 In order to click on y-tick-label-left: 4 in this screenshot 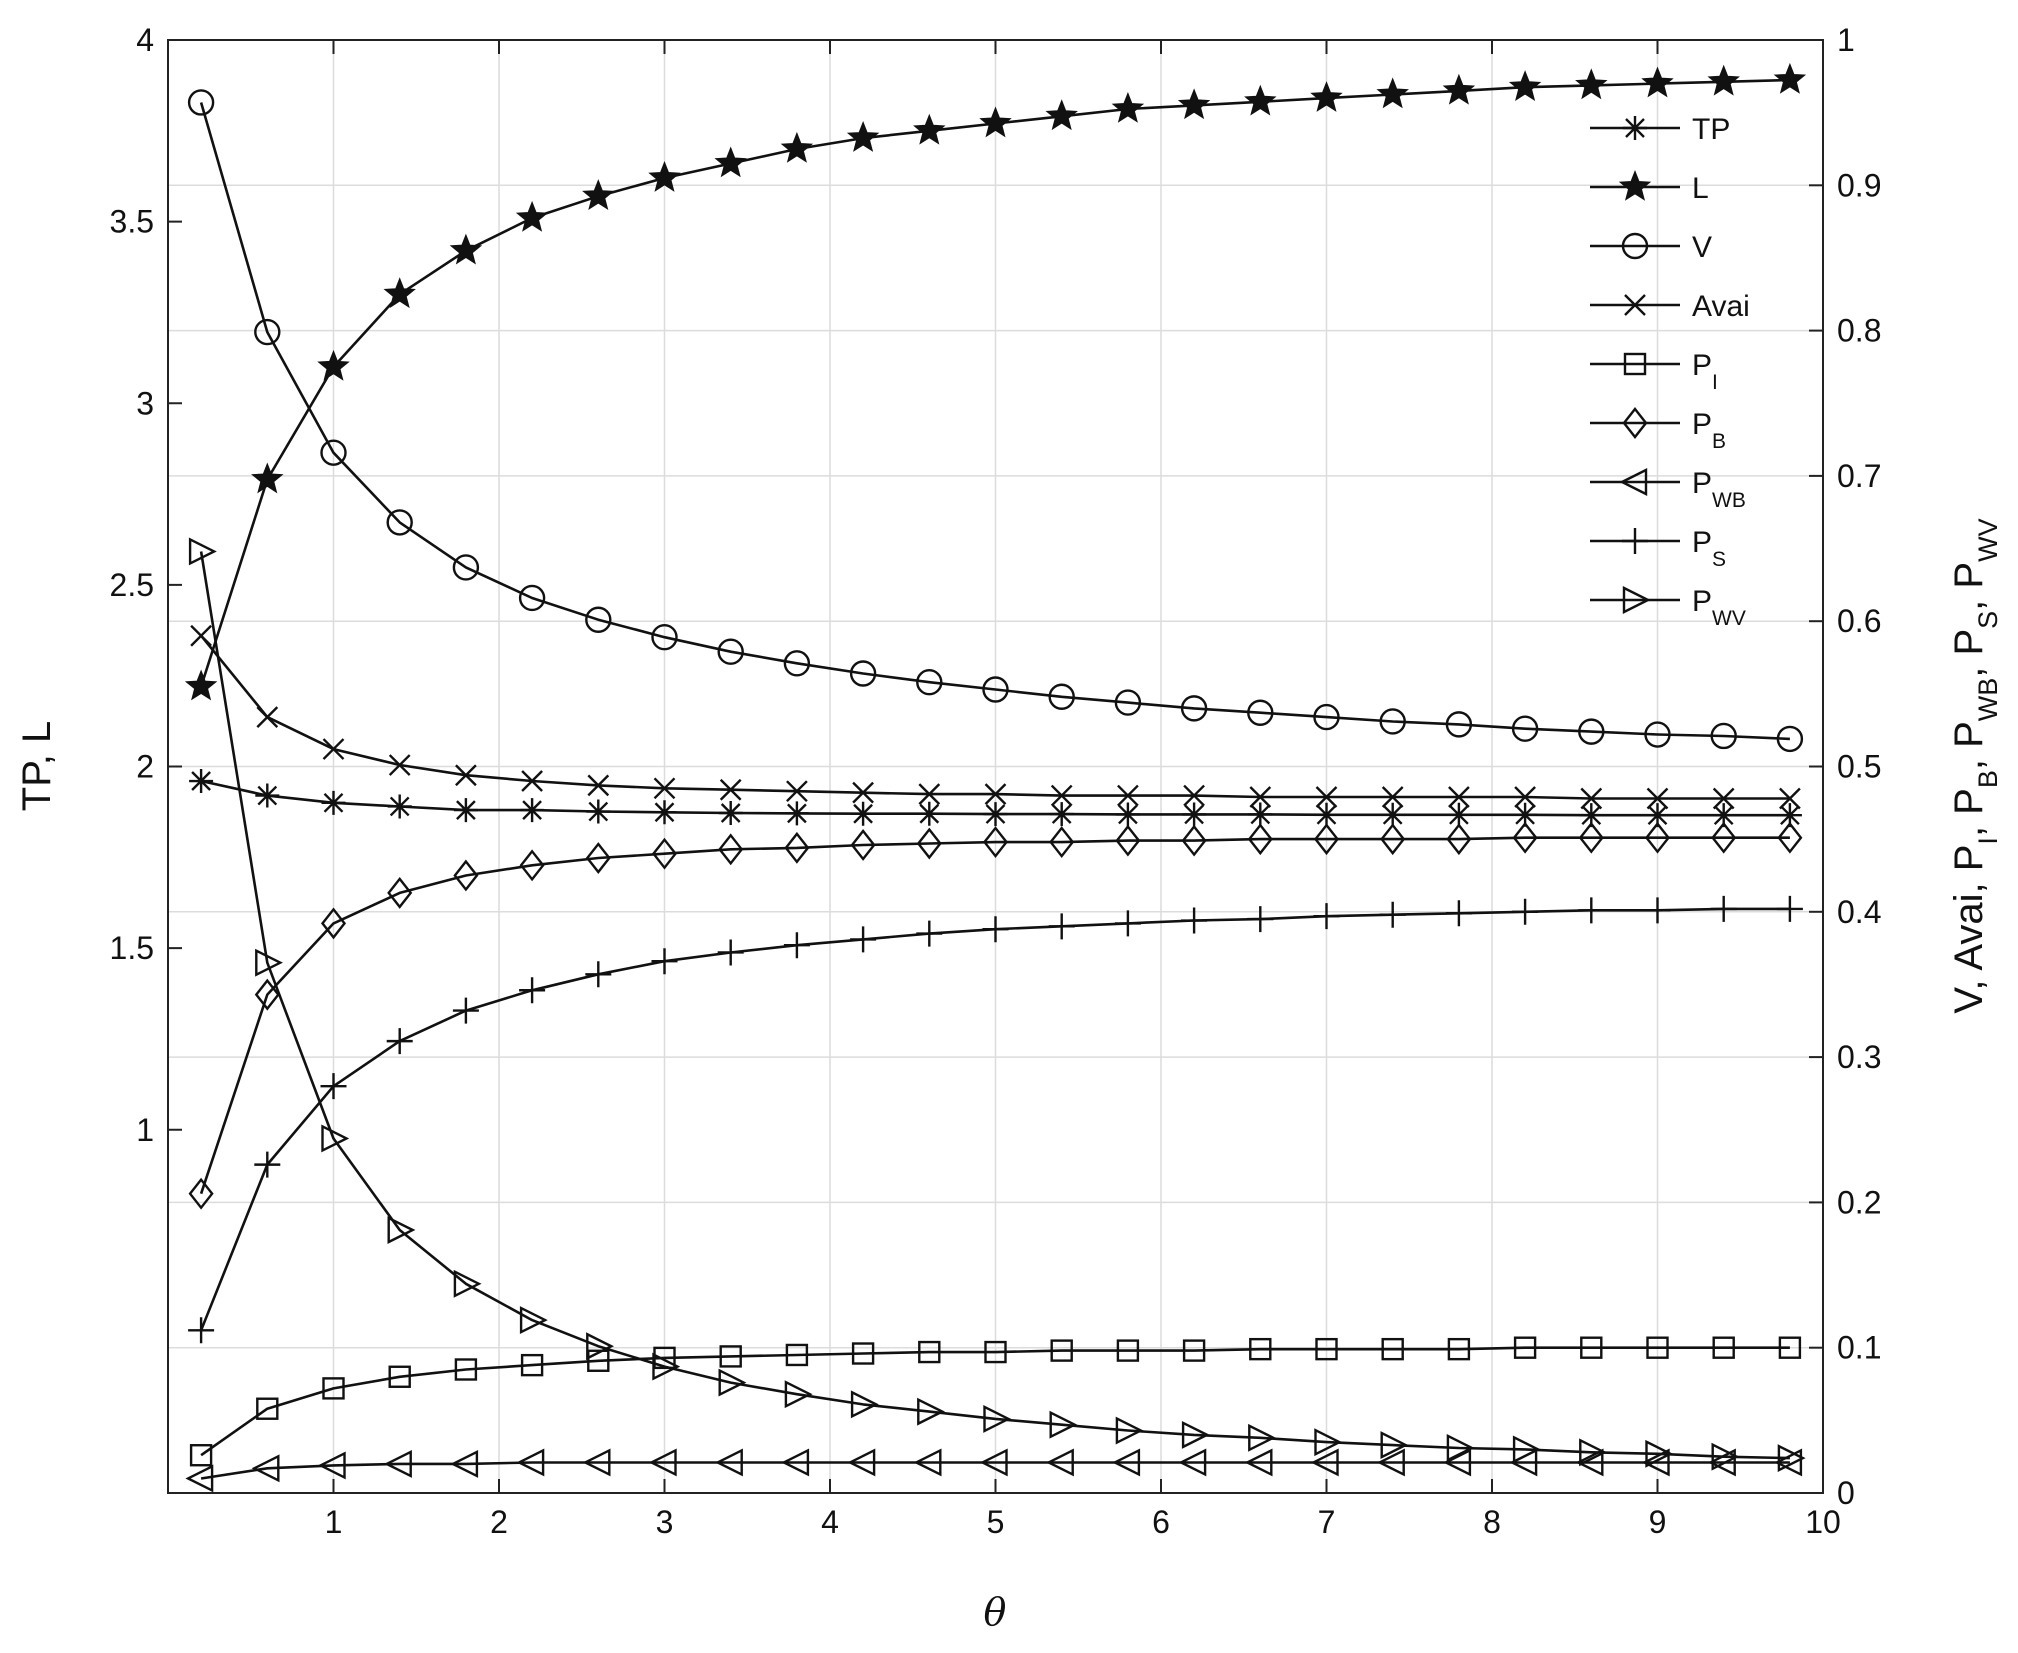, I will do `click(145, 40)`.